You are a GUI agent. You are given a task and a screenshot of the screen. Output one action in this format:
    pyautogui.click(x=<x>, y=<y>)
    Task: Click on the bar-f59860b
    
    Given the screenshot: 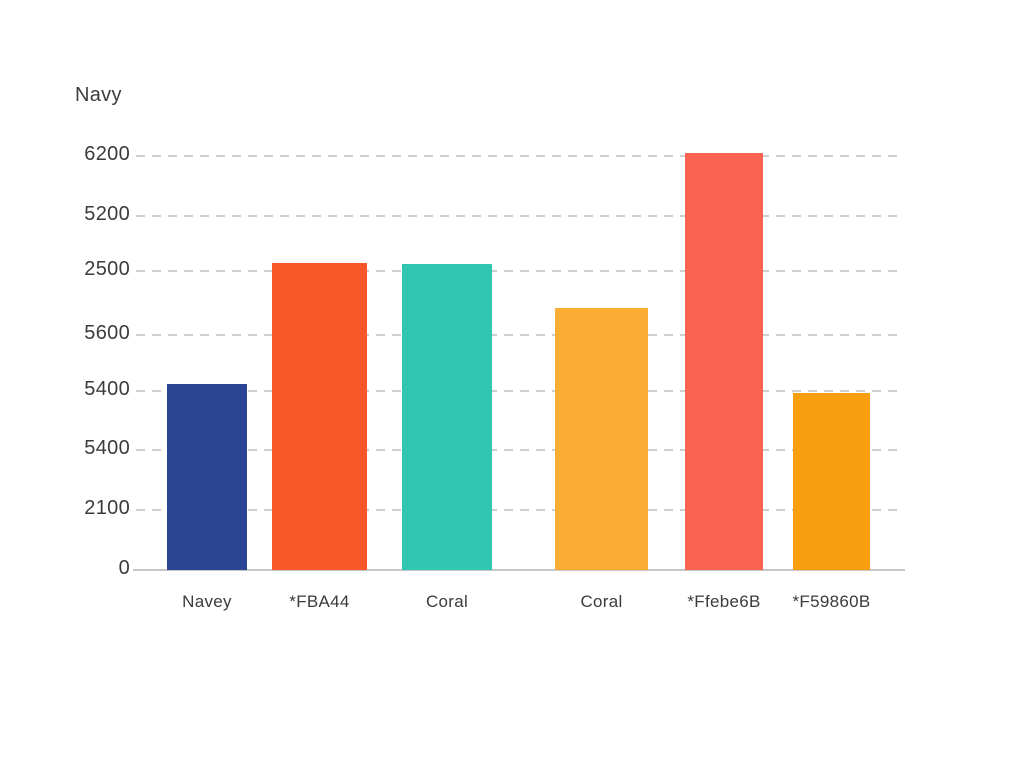 What is the action you would take?
    pyautogui.click(x=831, y=481)
    